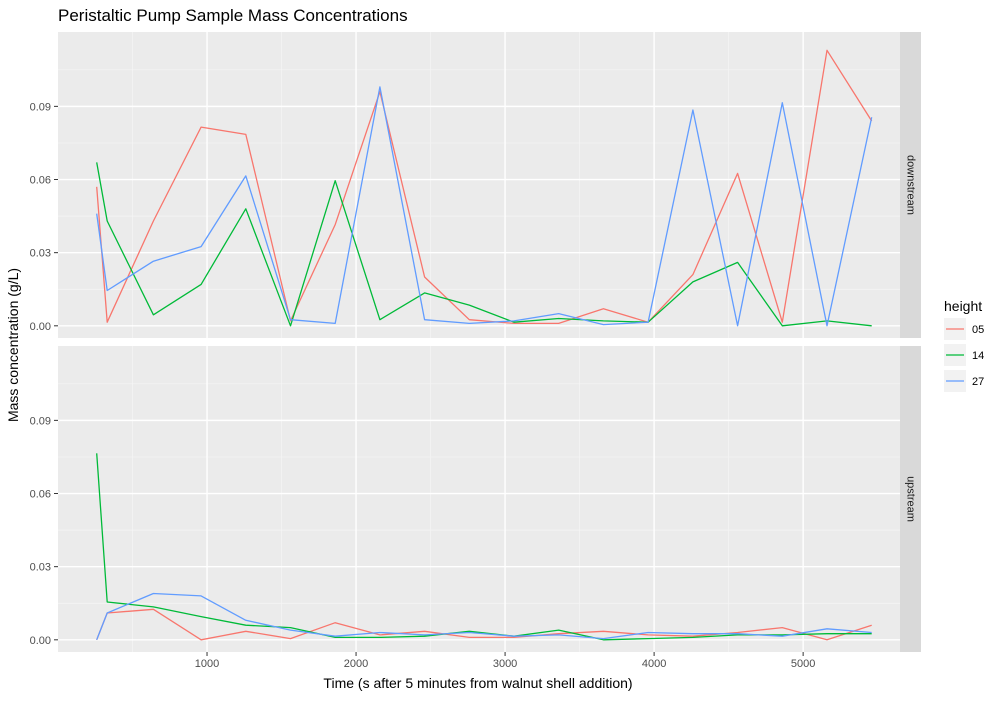 The height and width of the screenshot is (702, 1000). I want to click on facet-strip-label: downstream, so click(911, 185).